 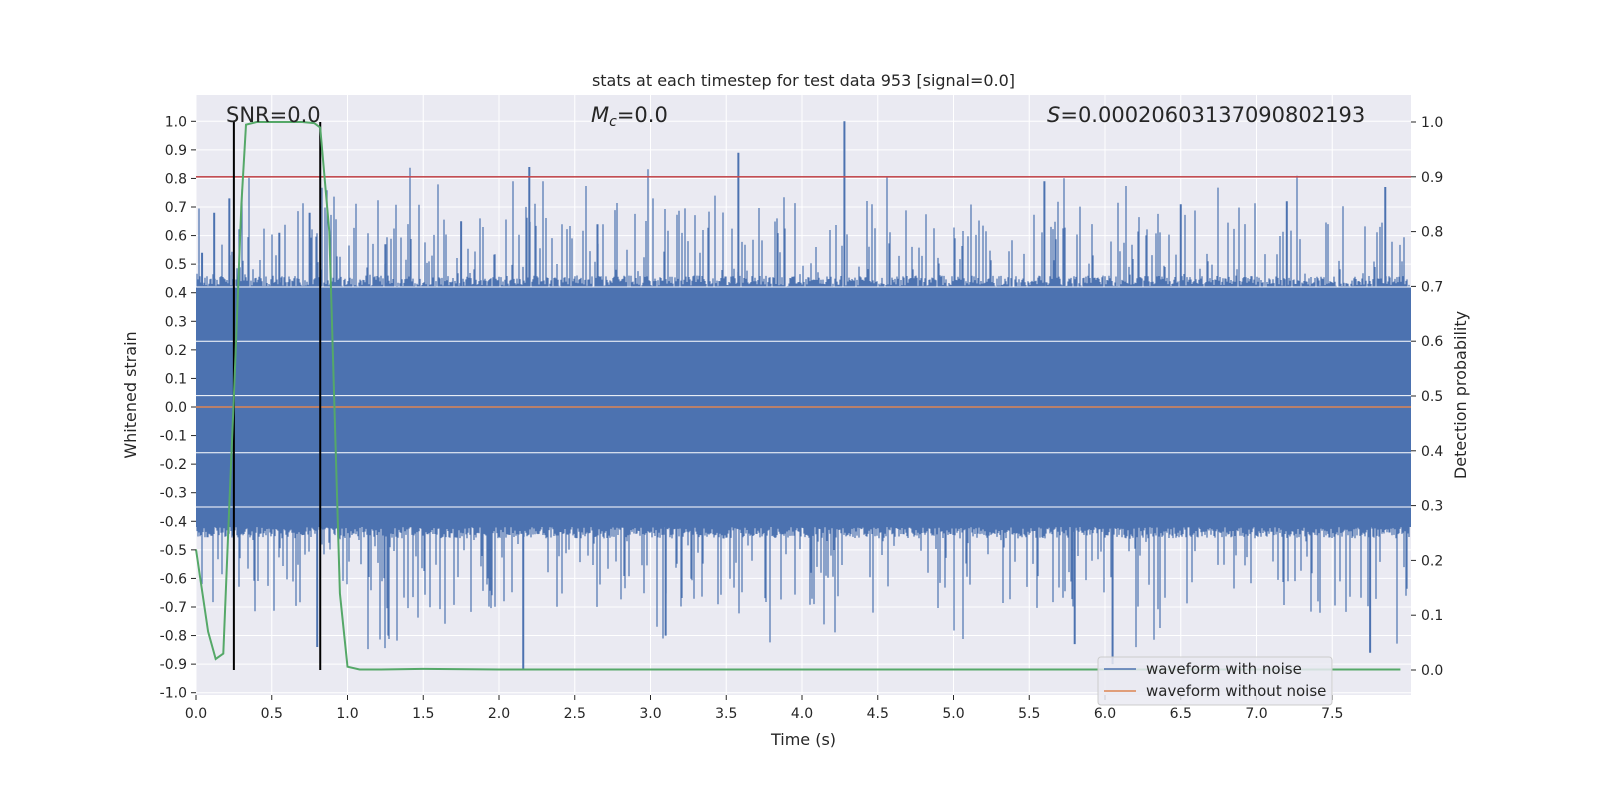 I want to click on y-tick-label: 1.0, so click(x=176, y=122).